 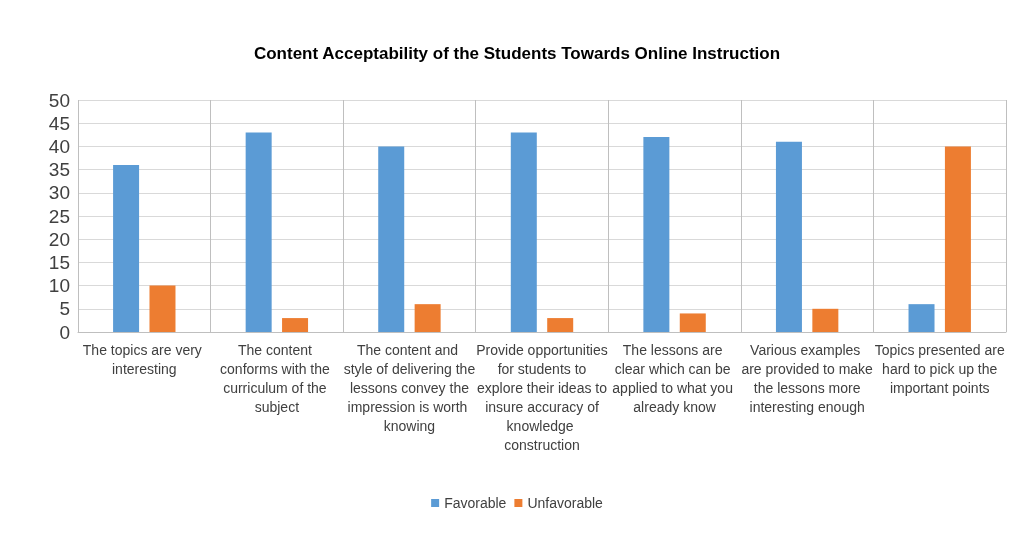 What do you see at coordinates (59, 123) in the screenshot?
I see `y-tick-label: 45` at bounding box center [59, 123].